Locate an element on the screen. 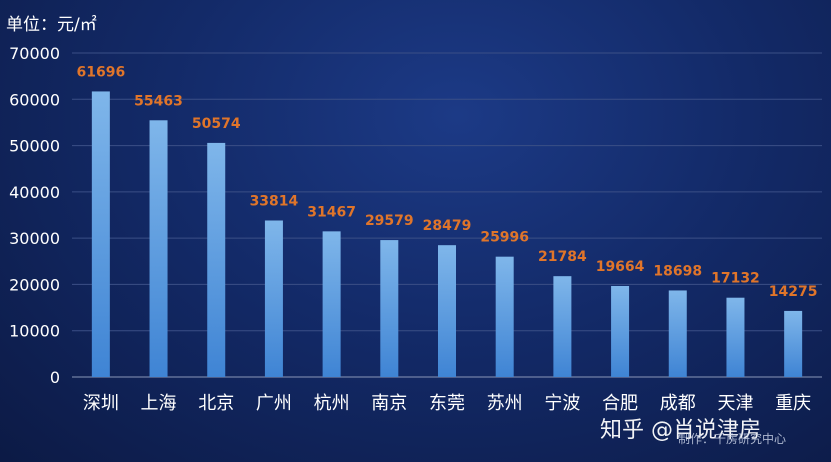 The image size is (831, 462). x-tick-label: 南京 is located at coordinates (389, 403).